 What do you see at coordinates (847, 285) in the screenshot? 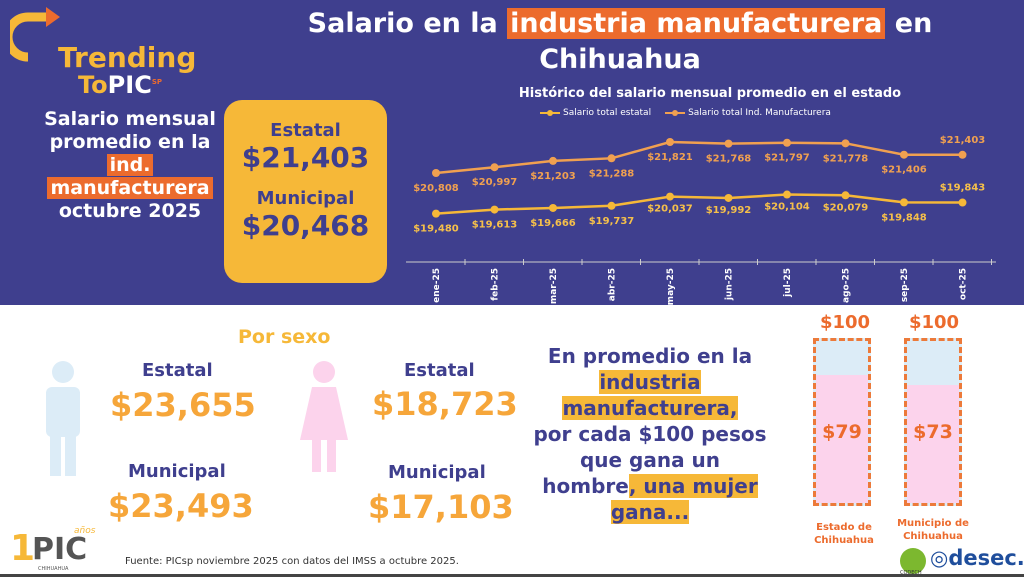
I see `x-tick-label: ago-25` at bounding box center [847, 285].